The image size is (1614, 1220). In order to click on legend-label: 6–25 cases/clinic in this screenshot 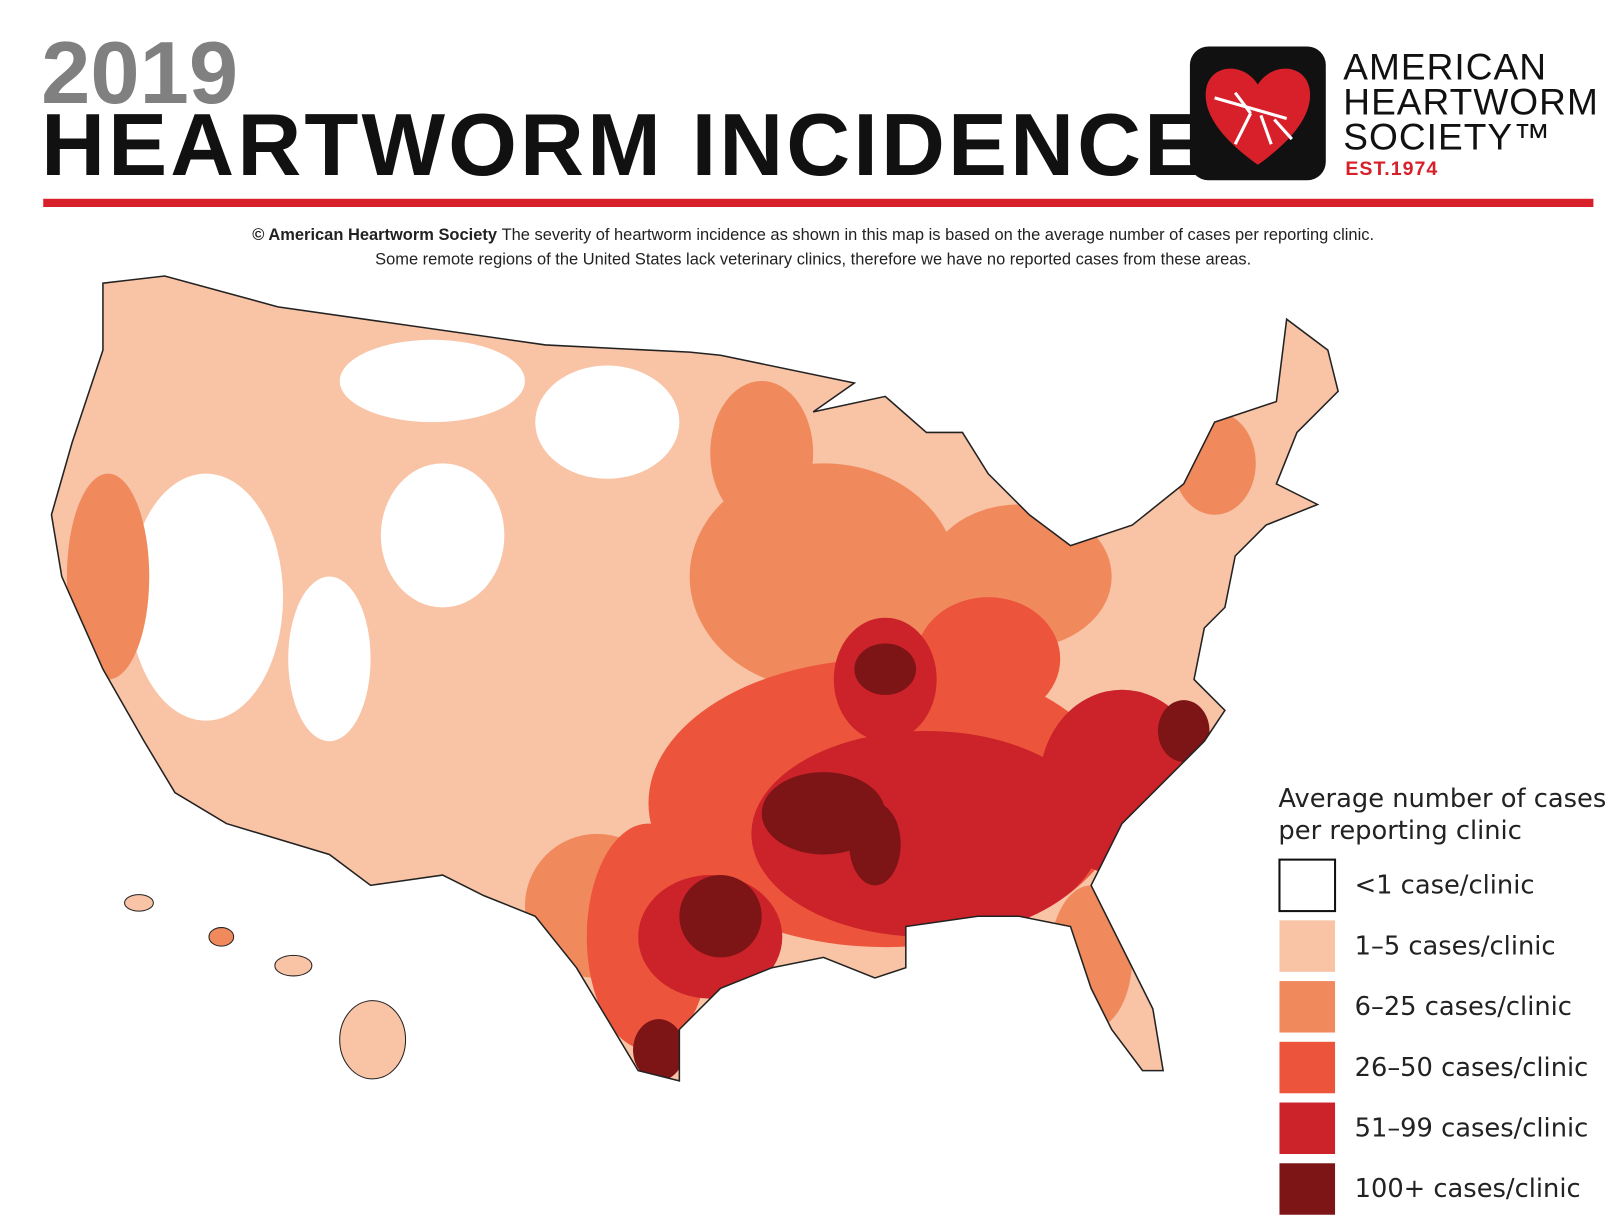, I will do `click(1463, 1007)`.